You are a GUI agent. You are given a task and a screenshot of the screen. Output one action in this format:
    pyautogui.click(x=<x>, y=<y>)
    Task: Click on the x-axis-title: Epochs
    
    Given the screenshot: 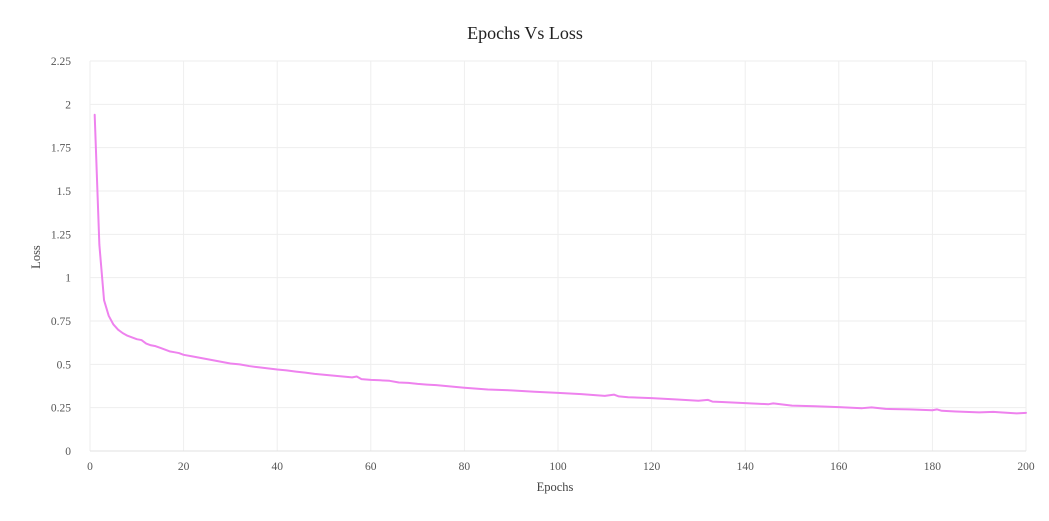 What is the action you would take?
    pyautogui.click(x=555, y=487)
    